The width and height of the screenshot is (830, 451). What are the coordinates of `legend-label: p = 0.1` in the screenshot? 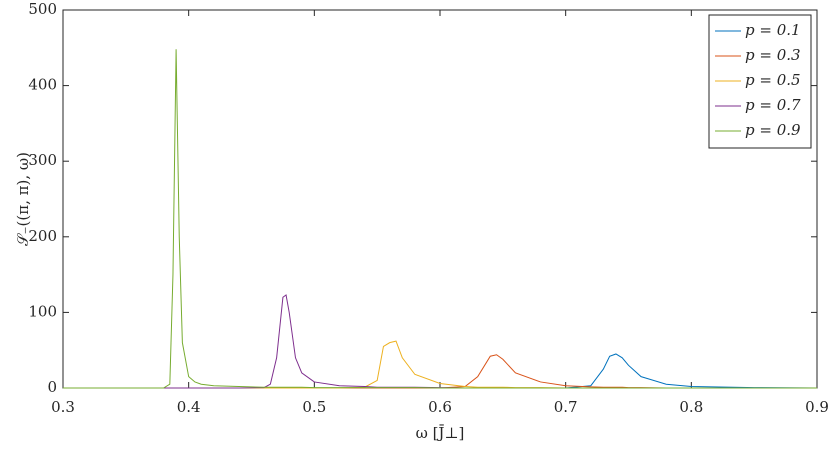 It's located at (773, 30).